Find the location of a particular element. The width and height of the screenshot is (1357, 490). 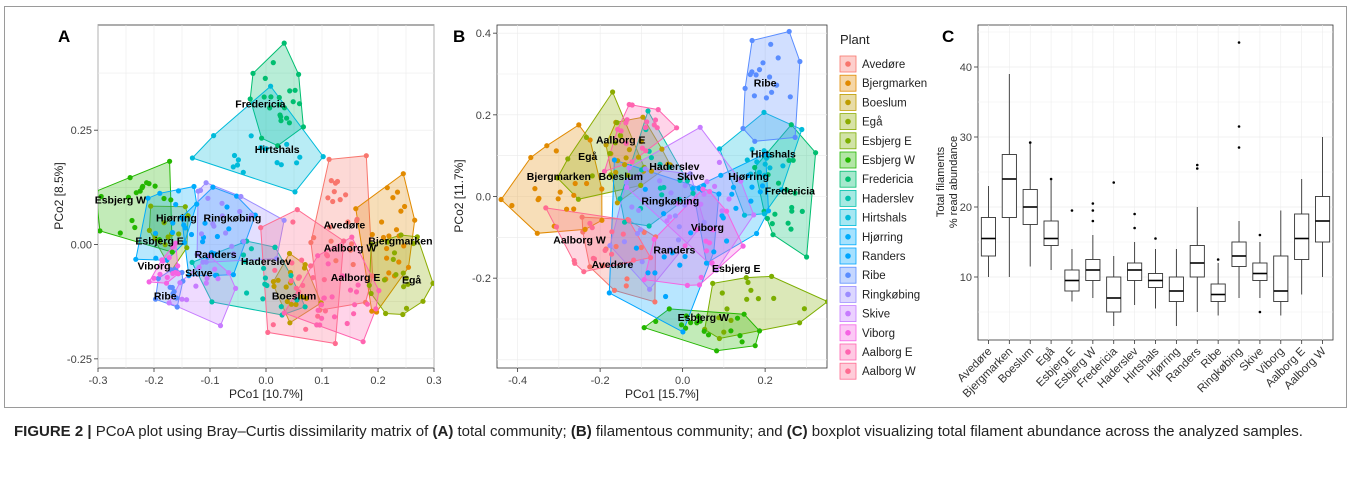

panel-a-label: A is located at coordinates (64, 36).